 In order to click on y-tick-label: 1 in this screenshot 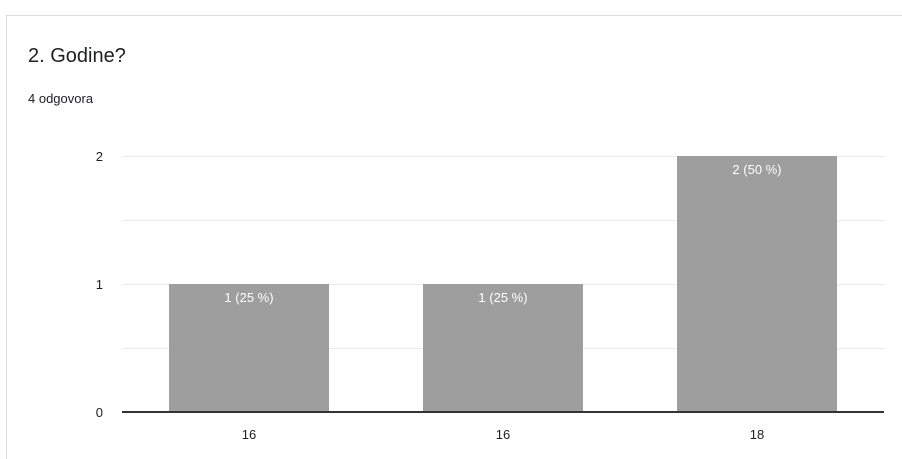, I will do `click(99, 284)`.